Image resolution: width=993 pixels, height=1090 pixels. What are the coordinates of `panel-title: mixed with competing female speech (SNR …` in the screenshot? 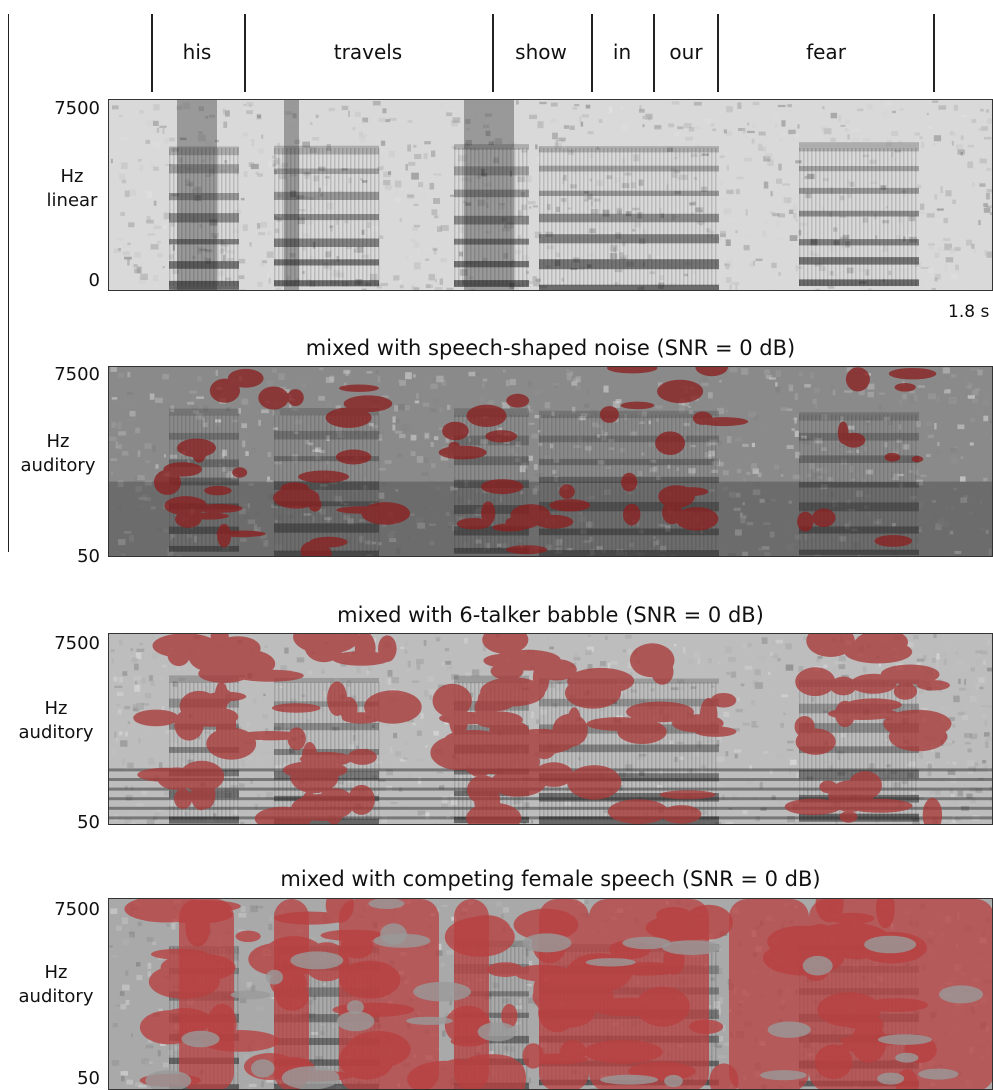 It's located at (550, 879).